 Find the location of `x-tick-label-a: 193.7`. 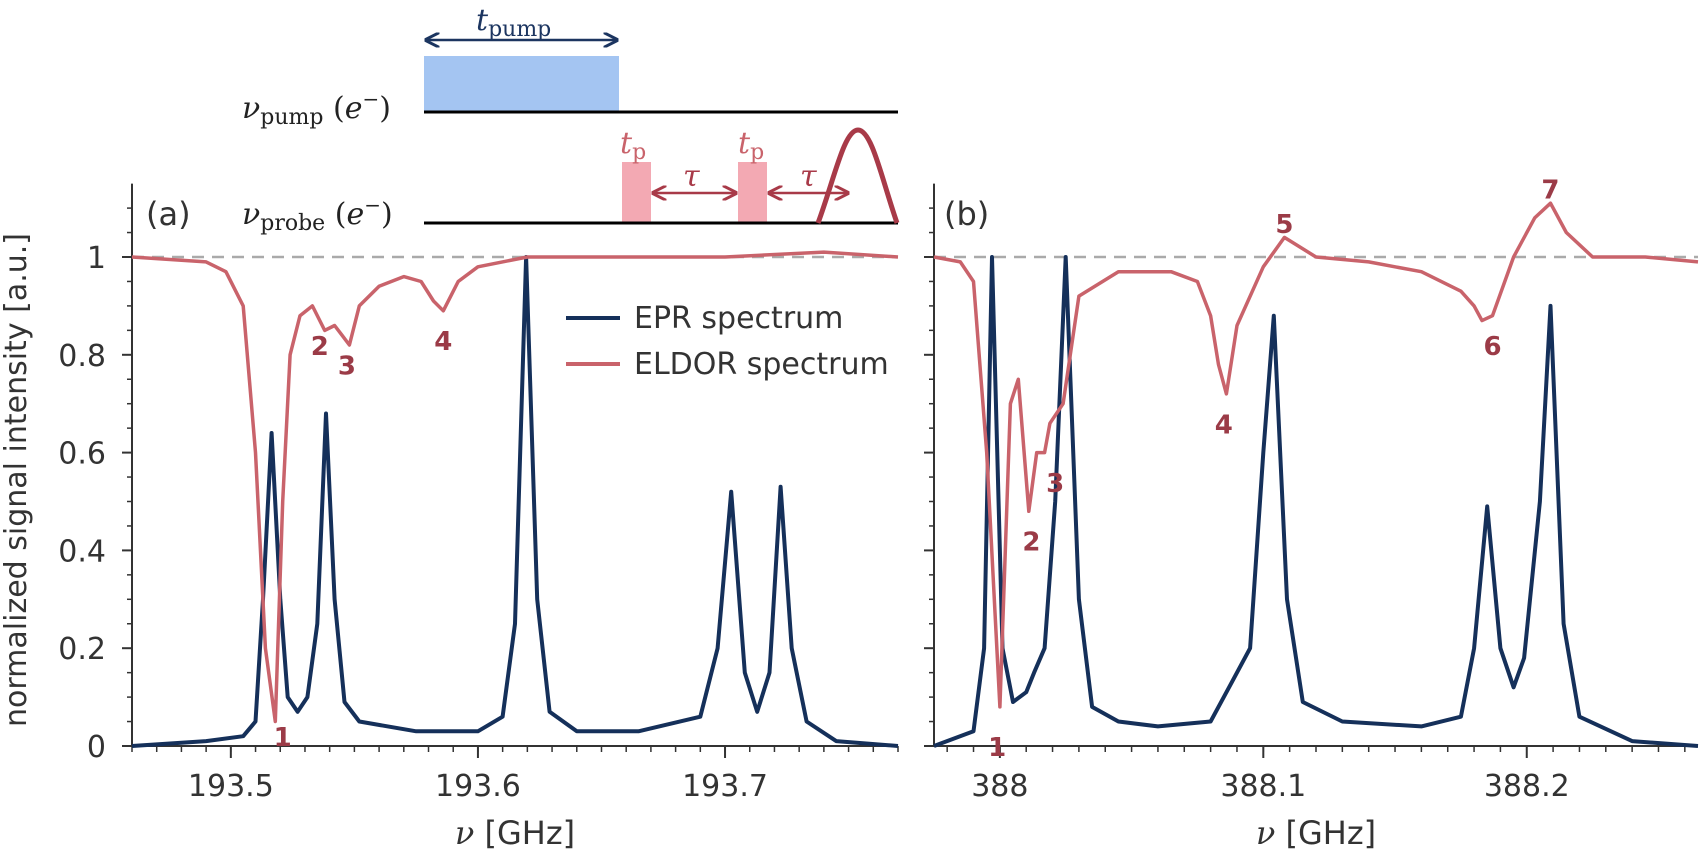

x-tick-label-a: 193.7 is located at coordinates (725, 786).